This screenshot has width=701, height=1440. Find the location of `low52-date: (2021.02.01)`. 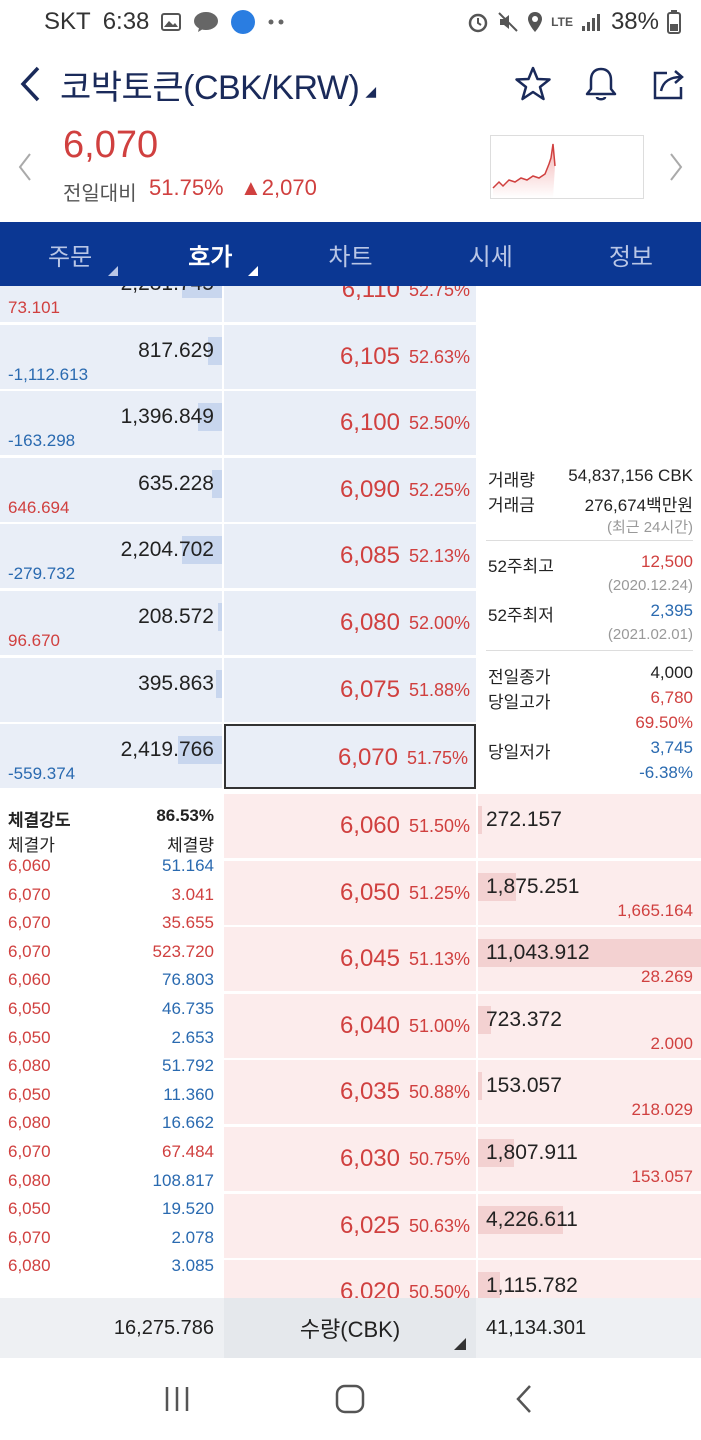

low52-date: (2021.02.01) is located at coordinates (650, 634).